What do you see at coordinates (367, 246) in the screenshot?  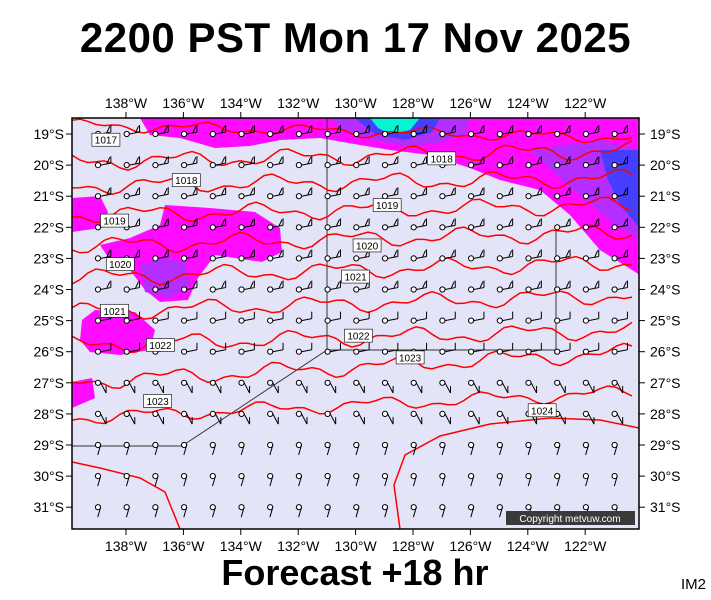 I see `isobar-value: 1020` at bounding box center [367, 246].